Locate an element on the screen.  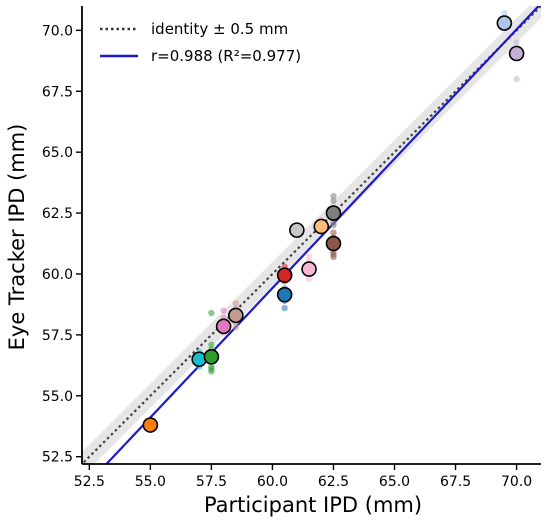
x-tick-label-4: 62.5 is located at coordinates (333, 482).